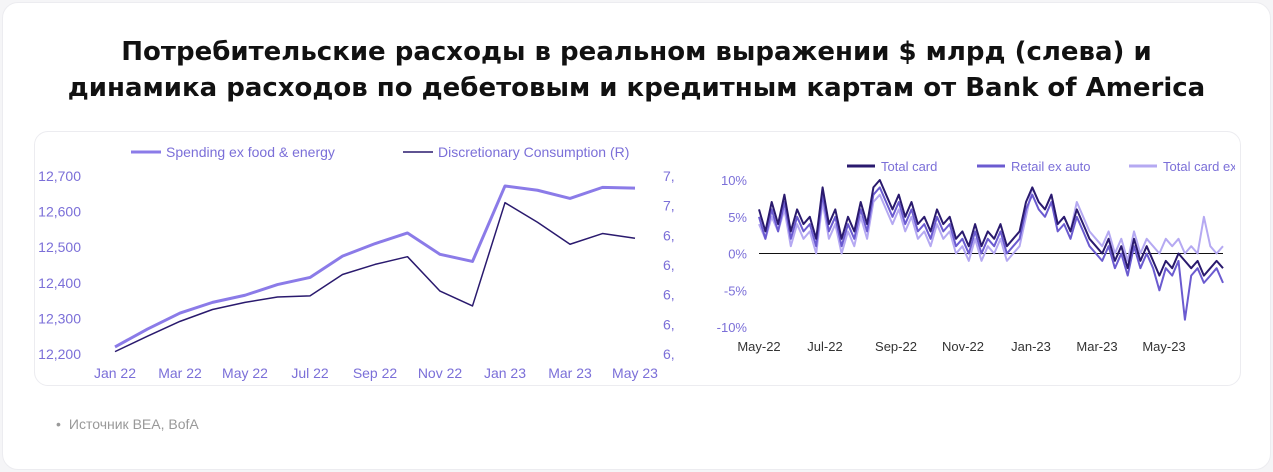 Image resolution: width=1273 pixels, height=472 pixels. What do you see at coordinates (732, 327) in the screenshot?
I see `y-axis-tick: -10%` at bounding box center [732, 327].